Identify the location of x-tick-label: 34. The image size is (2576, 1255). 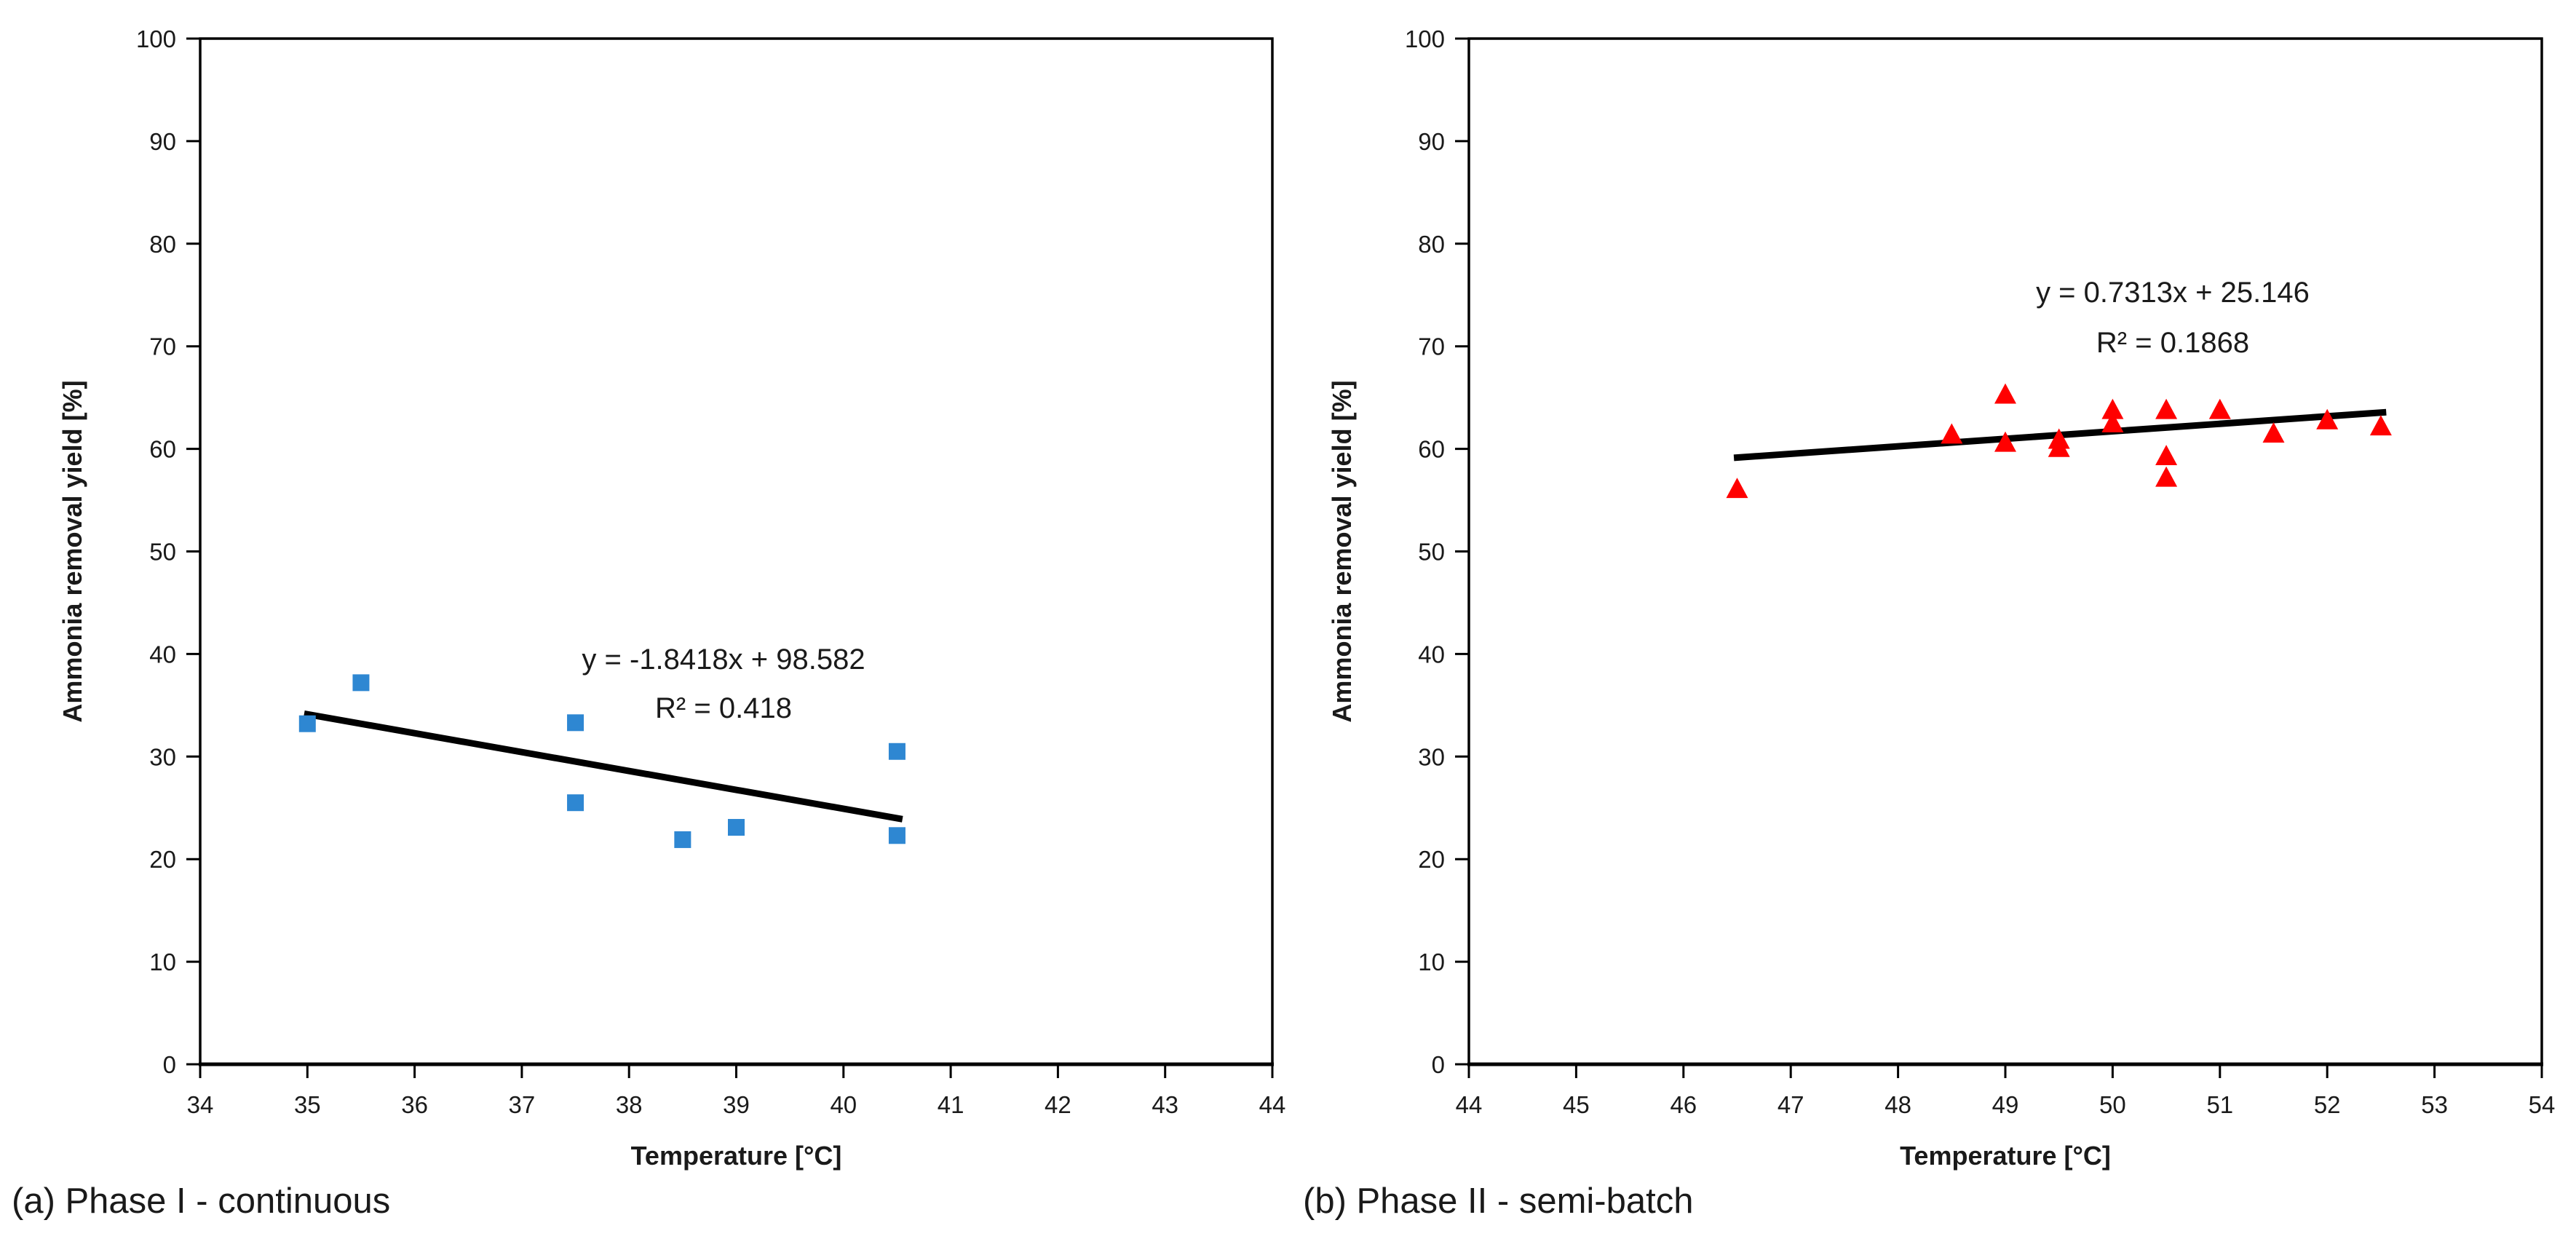
(200, 1104).